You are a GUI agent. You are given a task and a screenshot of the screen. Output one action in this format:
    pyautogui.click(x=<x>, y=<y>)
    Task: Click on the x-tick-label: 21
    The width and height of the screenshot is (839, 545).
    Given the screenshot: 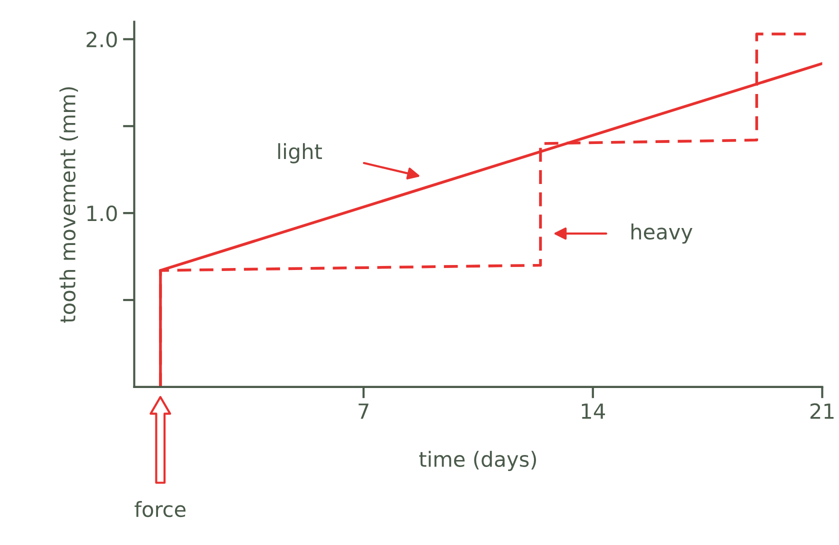 What is the action you would take?
    pyautogui.click(x=822, y=411)
    